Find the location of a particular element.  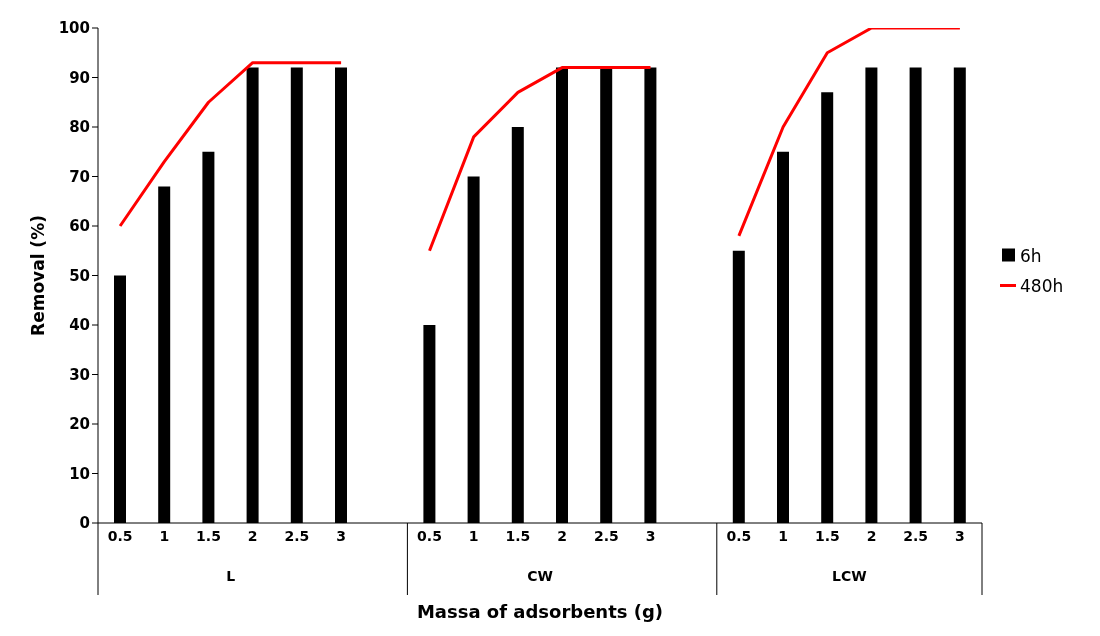

y-tick-label: 10 is located at coordinates (79, 473).